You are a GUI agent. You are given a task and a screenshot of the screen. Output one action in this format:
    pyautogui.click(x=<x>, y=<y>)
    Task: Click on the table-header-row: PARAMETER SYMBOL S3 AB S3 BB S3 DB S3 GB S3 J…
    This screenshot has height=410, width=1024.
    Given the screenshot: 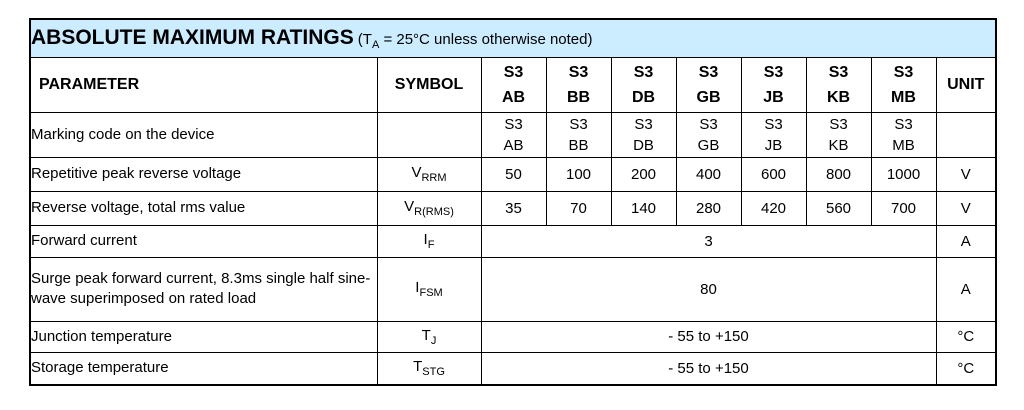 What is the action you would take?
    pyautogui.click(x=513, y=84)
    